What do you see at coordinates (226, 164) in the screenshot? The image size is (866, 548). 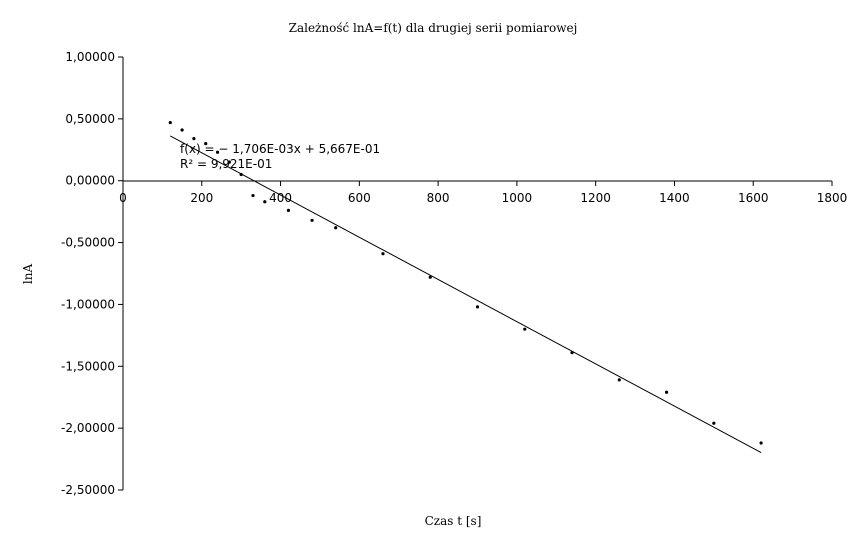 I see `r-squared-label: R² = 9,921E-01` at bounding box center [226, 164].